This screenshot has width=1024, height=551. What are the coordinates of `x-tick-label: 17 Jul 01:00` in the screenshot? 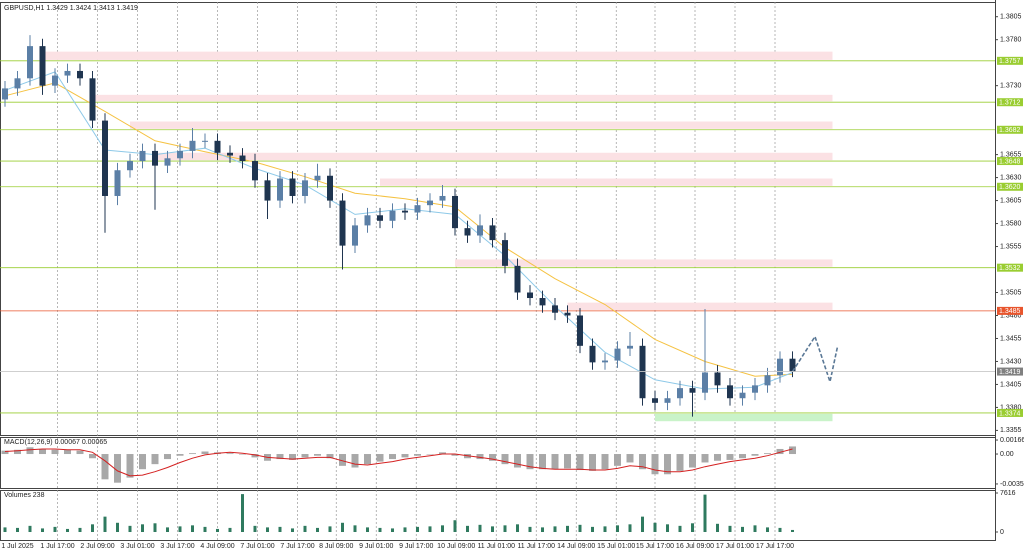 It's located at (735, 546).